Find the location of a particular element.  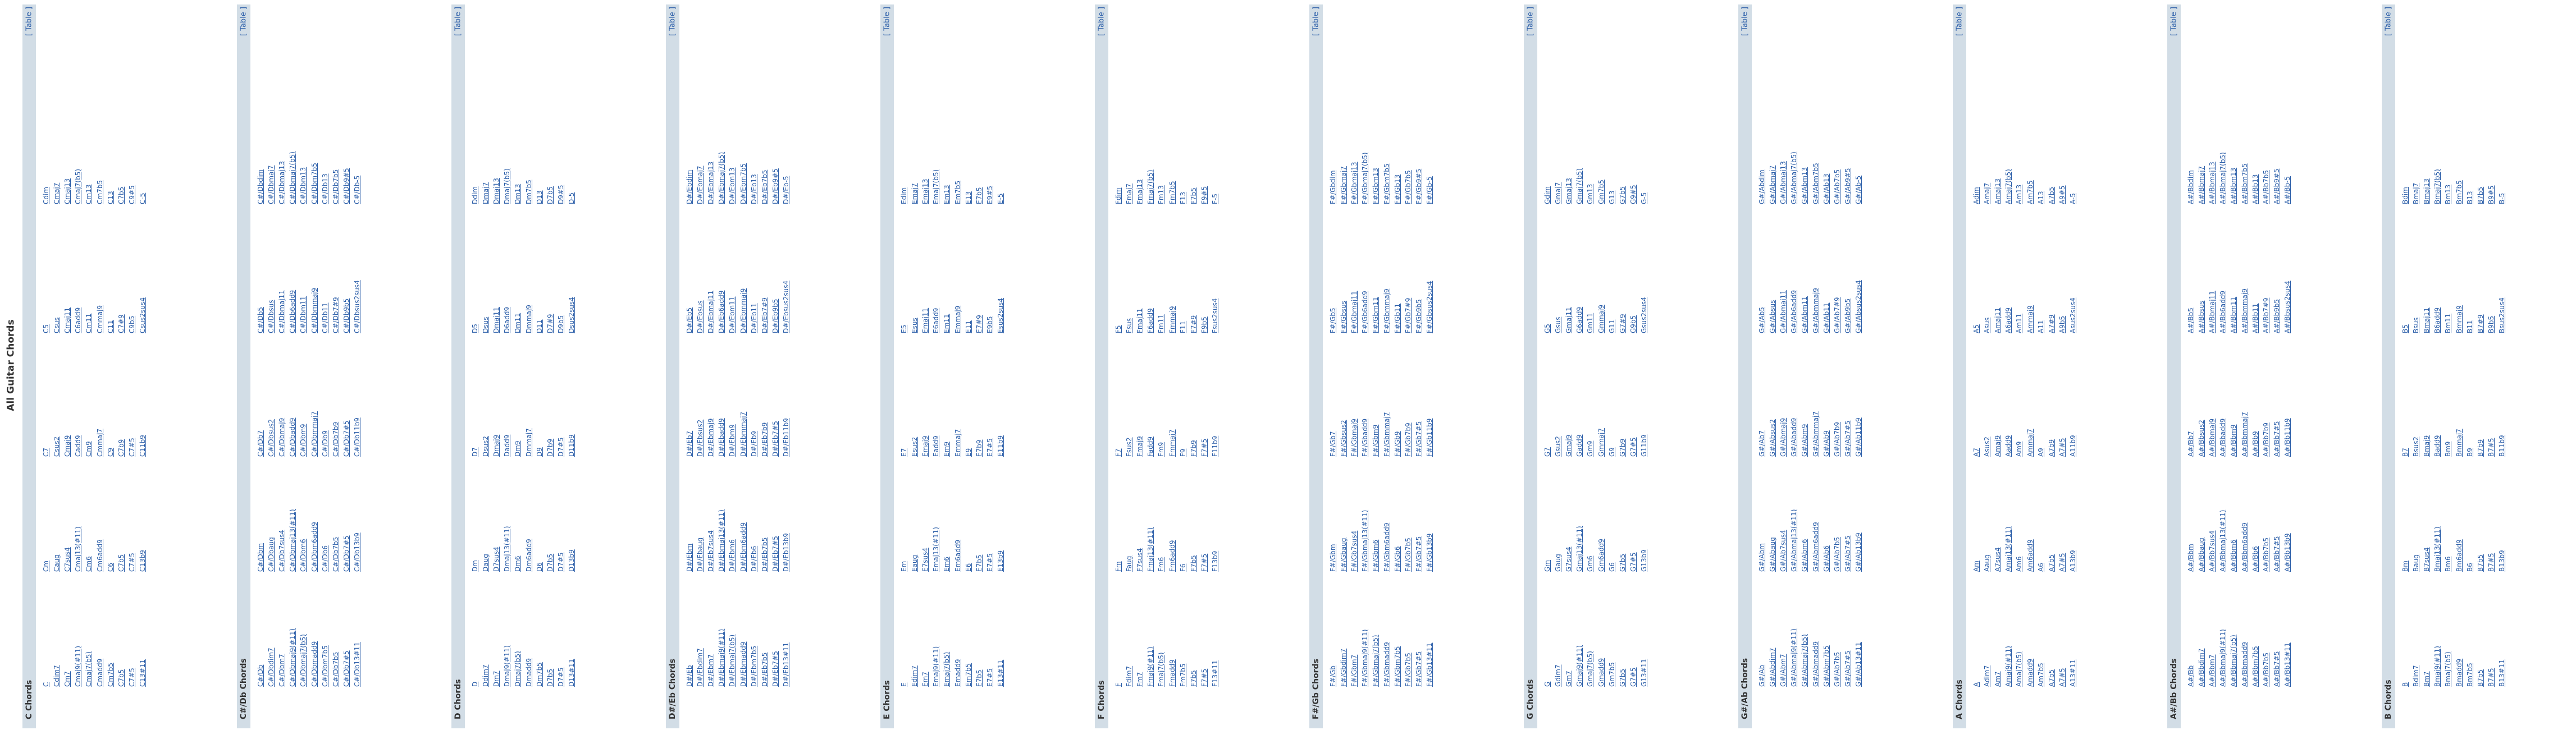

chord-link: Fmadd9 is located at coordinates (1172, 631).